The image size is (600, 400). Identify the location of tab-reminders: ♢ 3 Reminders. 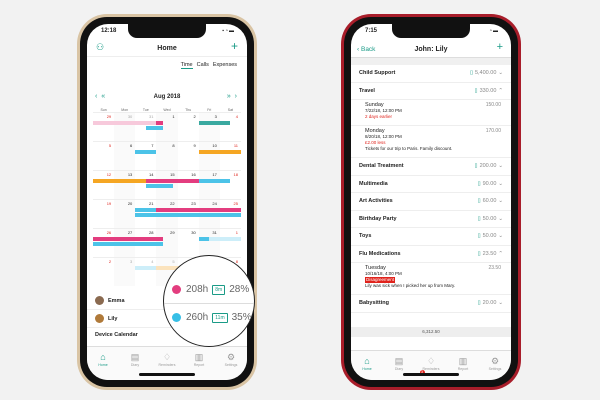
(431, 365).